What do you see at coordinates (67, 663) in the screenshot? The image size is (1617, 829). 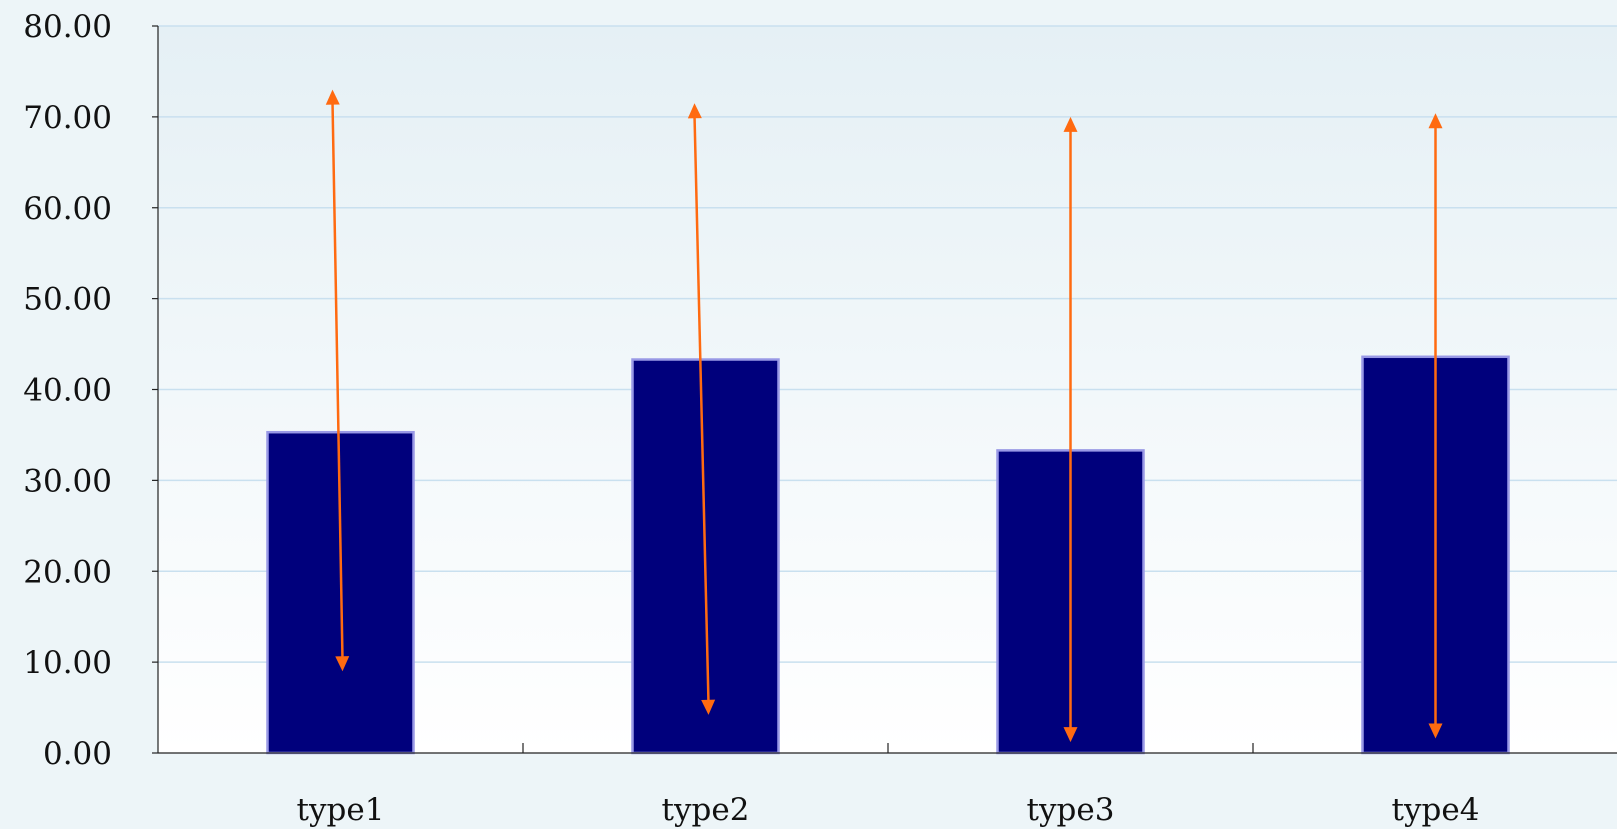 I see `y-tick-label: 10.00` at bounding box center [67, 663].